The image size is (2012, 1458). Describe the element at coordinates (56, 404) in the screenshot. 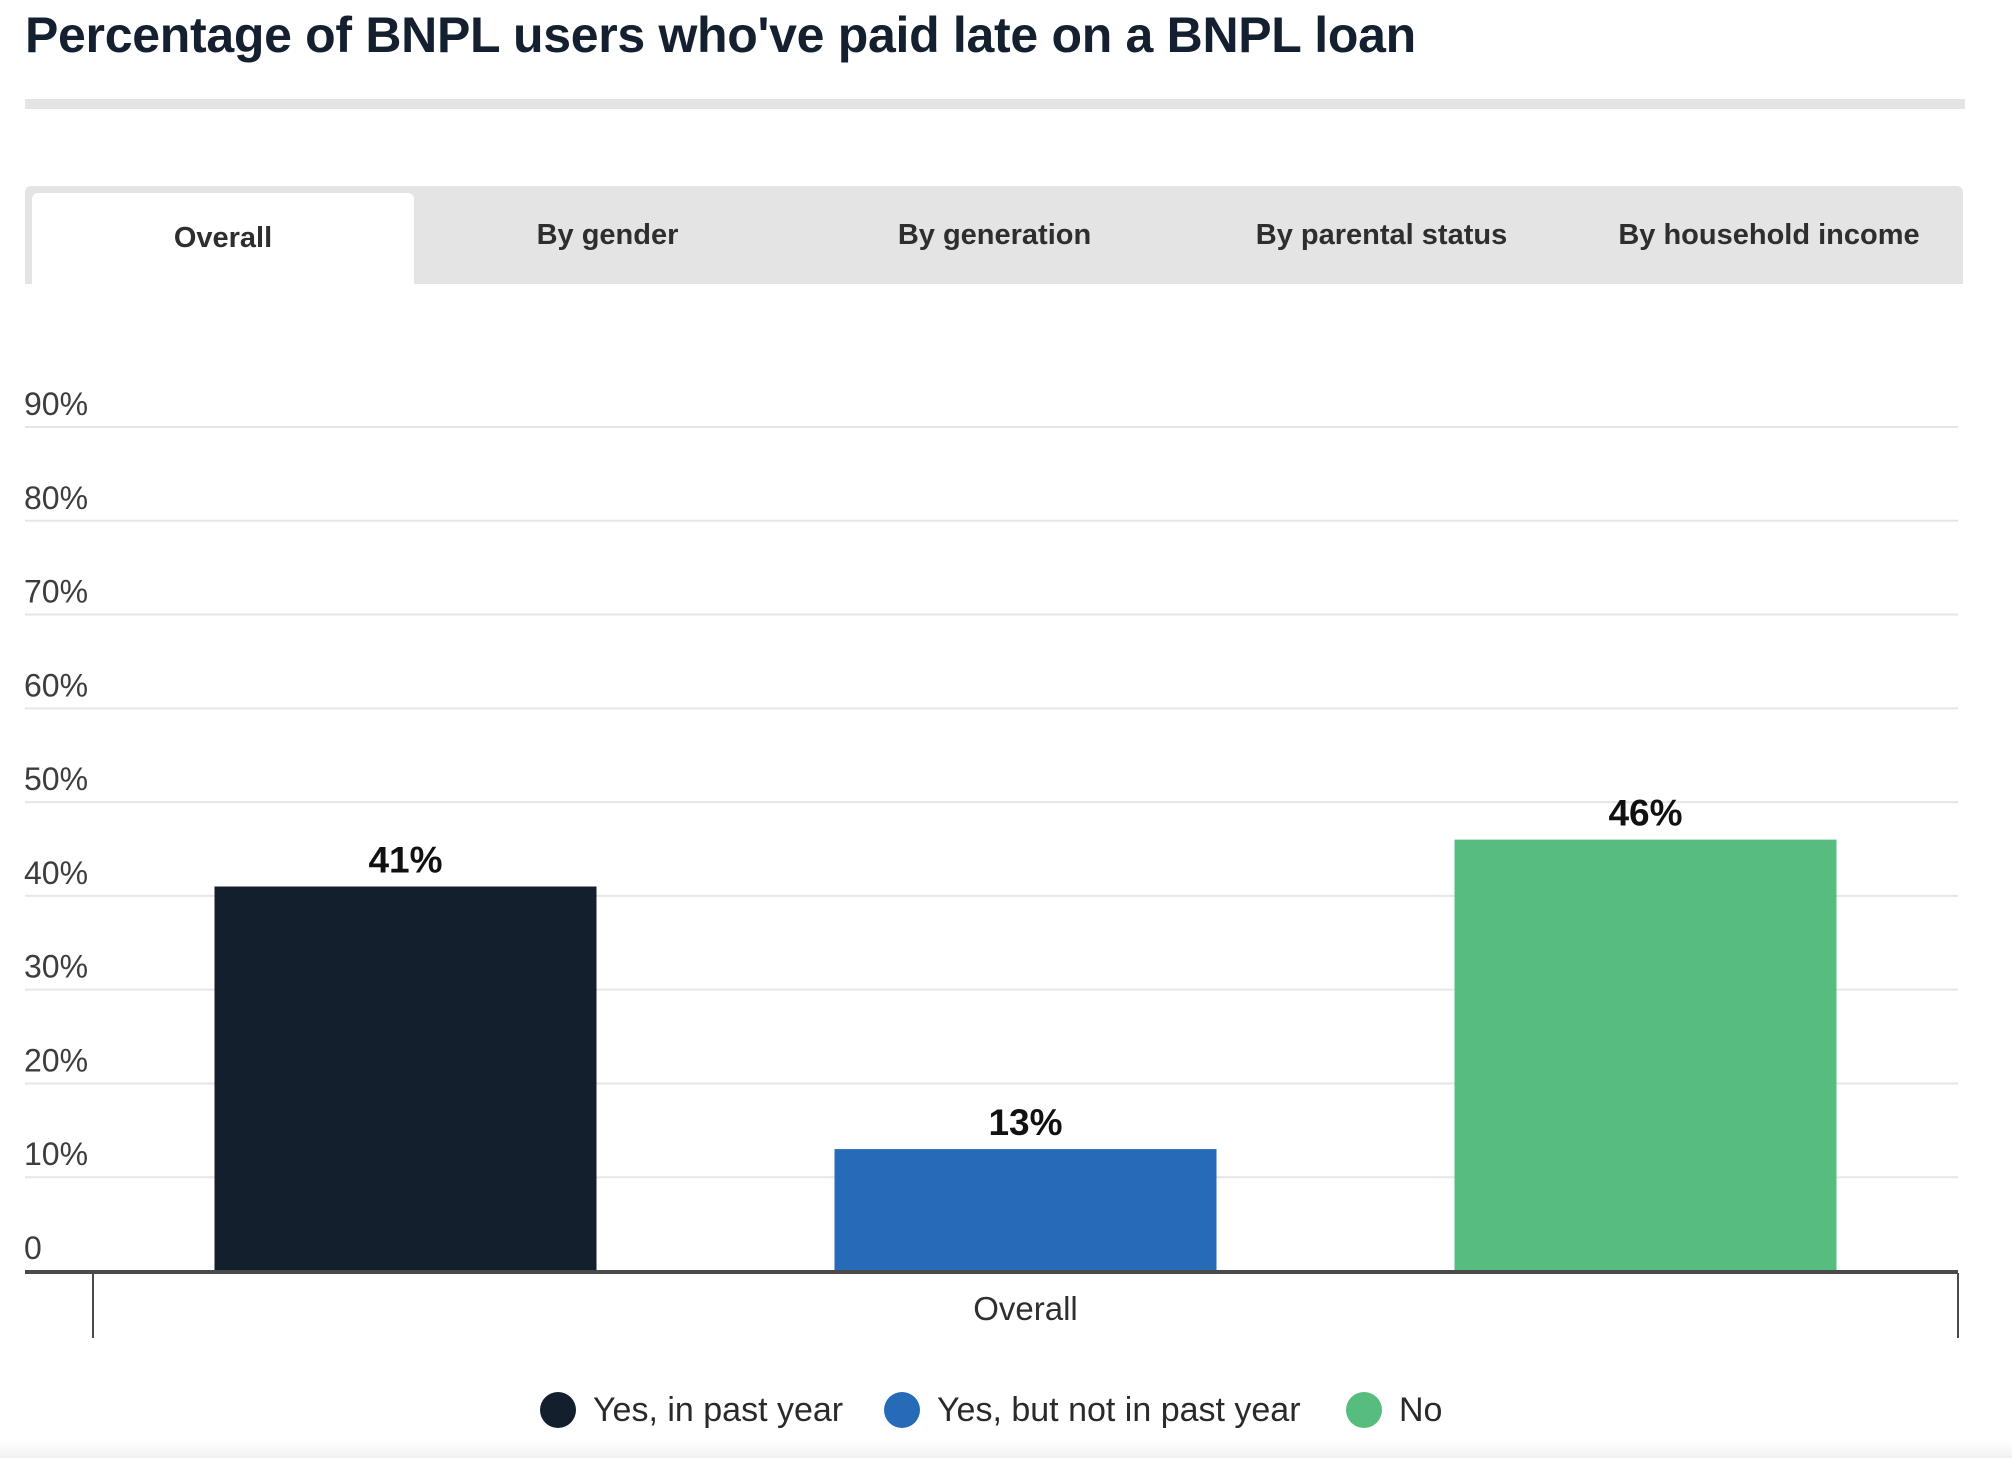

I see `y-tick-label: 90%` at that location.